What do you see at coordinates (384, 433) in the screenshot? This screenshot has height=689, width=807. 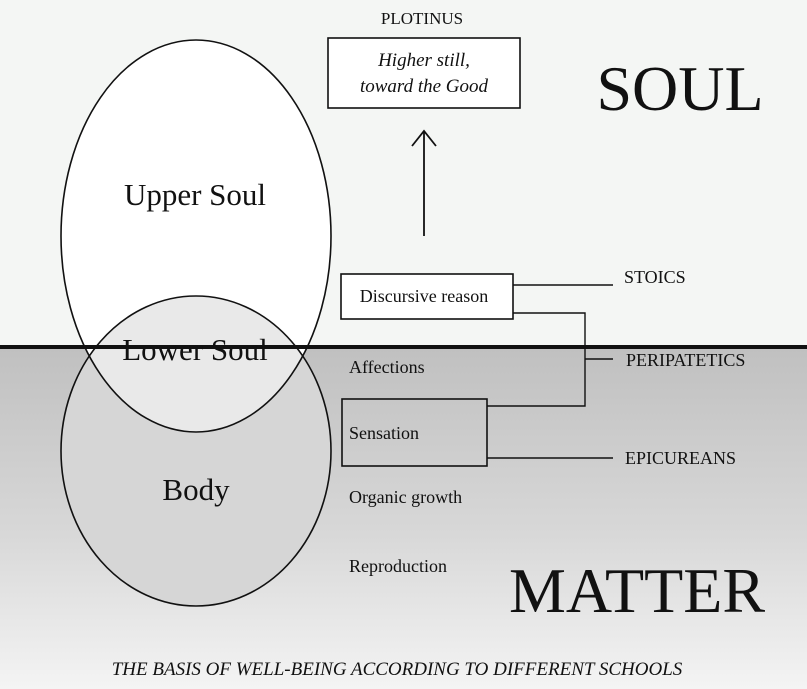 I see `sensation-label: Sensation` at bounding box center [384, 433].